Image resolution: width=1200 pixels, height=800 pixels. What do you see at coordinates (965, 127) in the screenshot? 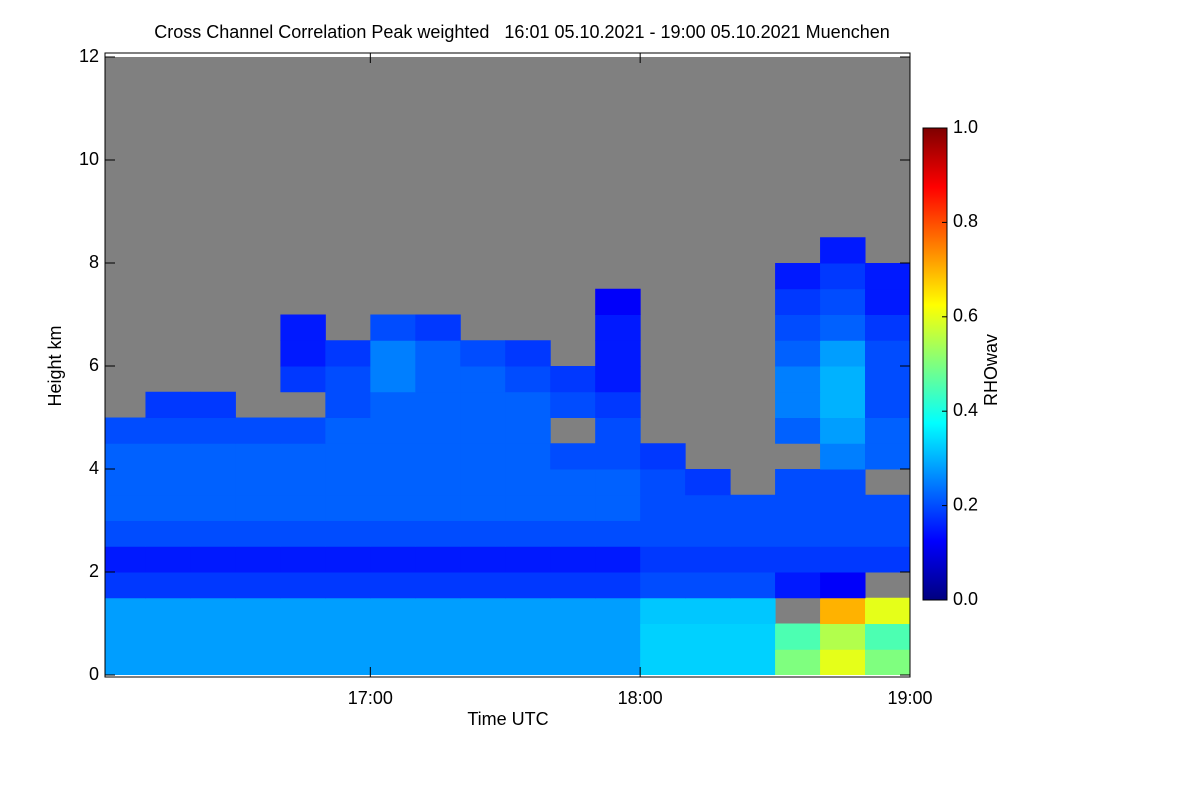
I see `colorbar-tick-label: 1.0` at bounding box center [965, 127].